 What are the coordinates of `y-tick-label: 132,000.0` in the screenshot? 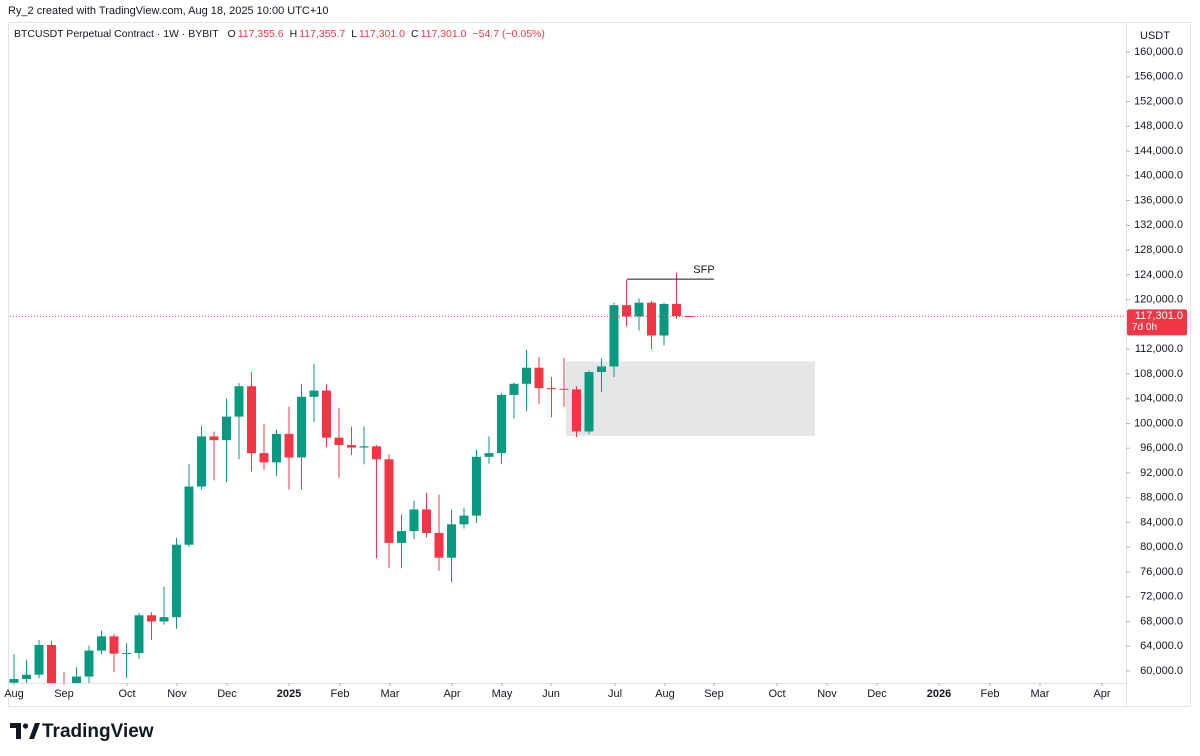 It's located at (1158, 225).